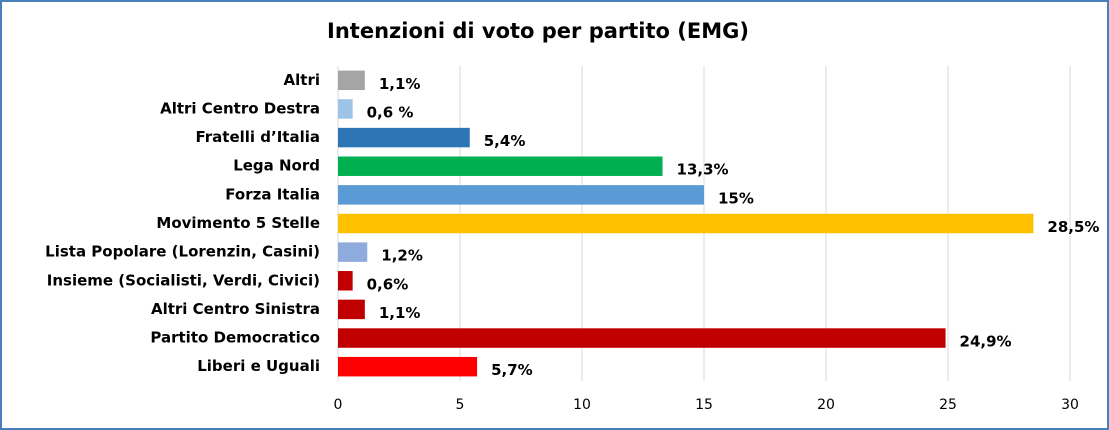 This screenshot has height=430, width=1109. I want to click on value-label: 13,3%, so click(703, 170).